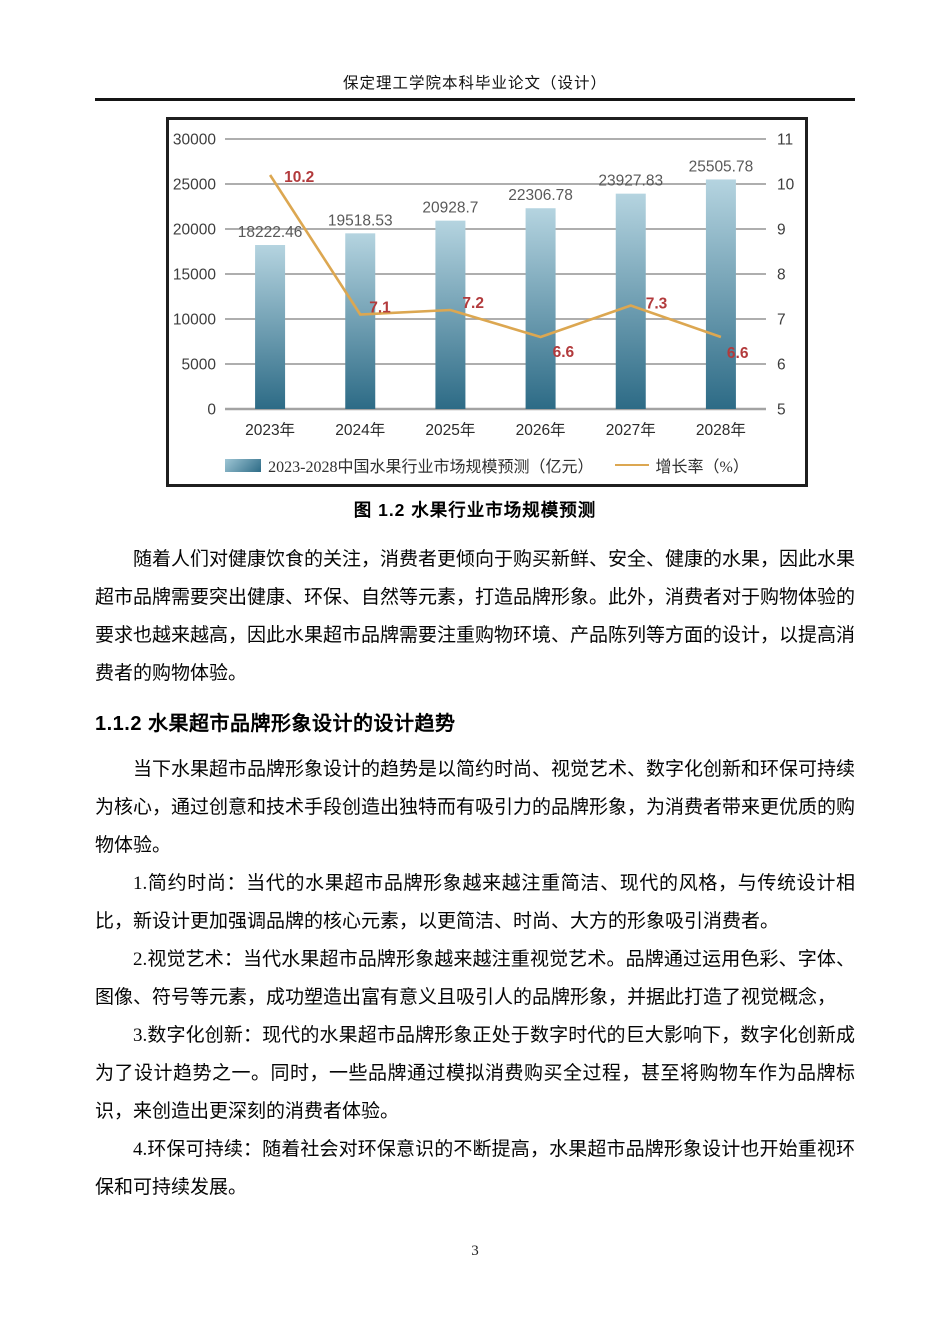 This screenshot has height=1344, width=950. What do you see at coordinates (781, 275) in the screenshot?
I see `right-axis-tick: 8` at bounding box center [781, 275].